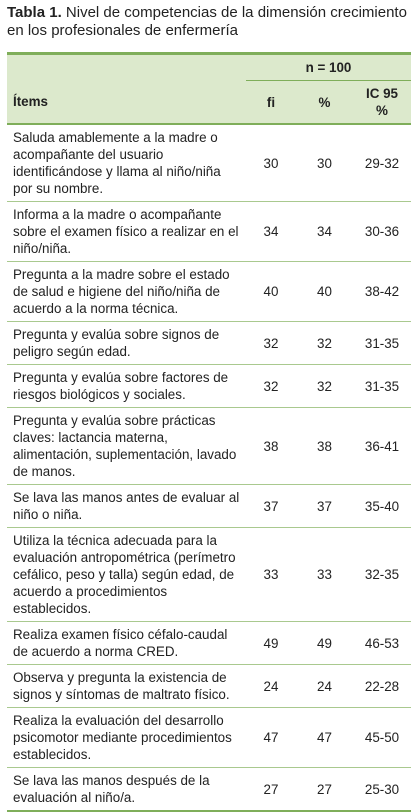 This screenshot has height=812, width=417. Describe the element at coordinates (126, 102) in the screenshot. I see `column-header: Ítems` at that location.